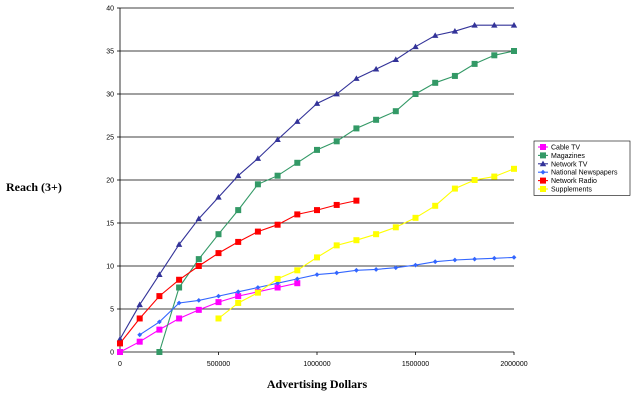 This screenshot has width=642, height=402. Describe the element at coordinates (561, 156) in the screenshot. I see `legend-item: Magazines` at that location.